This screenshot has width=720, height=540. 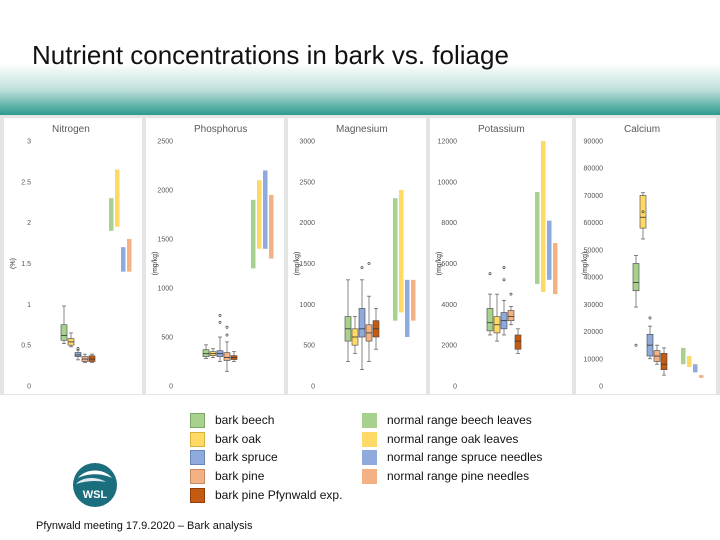 What do you see at coordinates (29, 305) in the screenshot?
I see `y-tick-label: 1` at bounding box center [29, 305].